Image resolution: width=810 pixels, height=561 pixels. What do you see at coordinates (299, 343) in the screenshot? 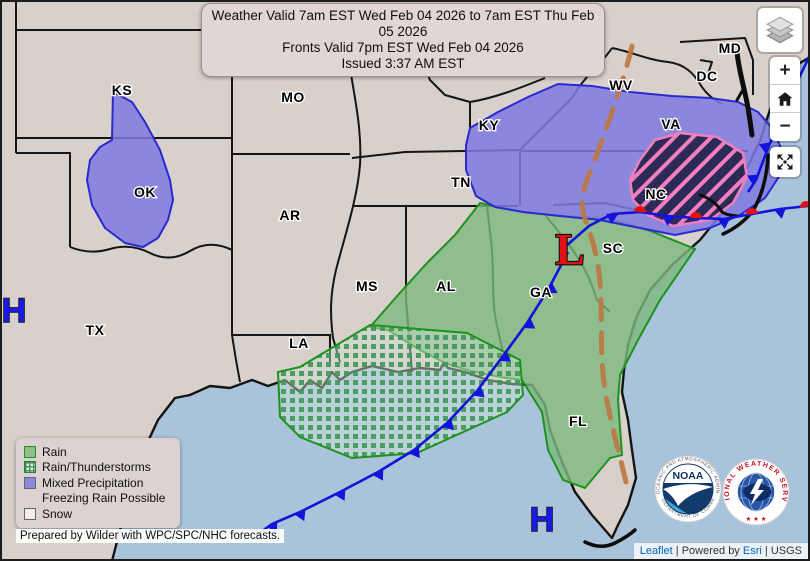
I see `state-label-la: LA` at bounding box center [299, 343].